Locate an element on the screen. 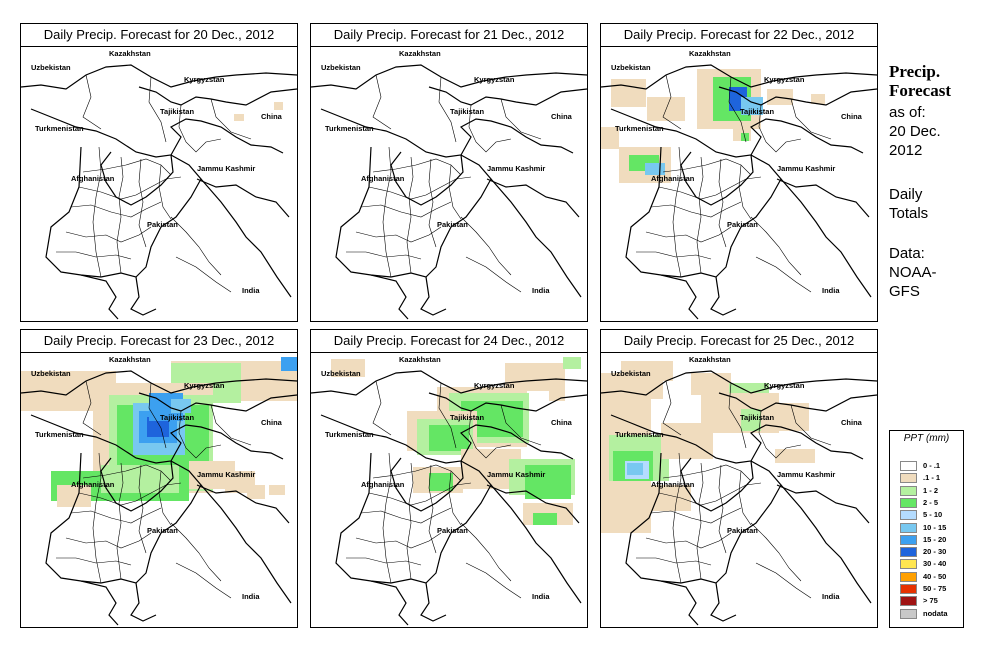 The image size is (983, 649). country-label: Kyrgyzstan is located at coordinates (204, 79).